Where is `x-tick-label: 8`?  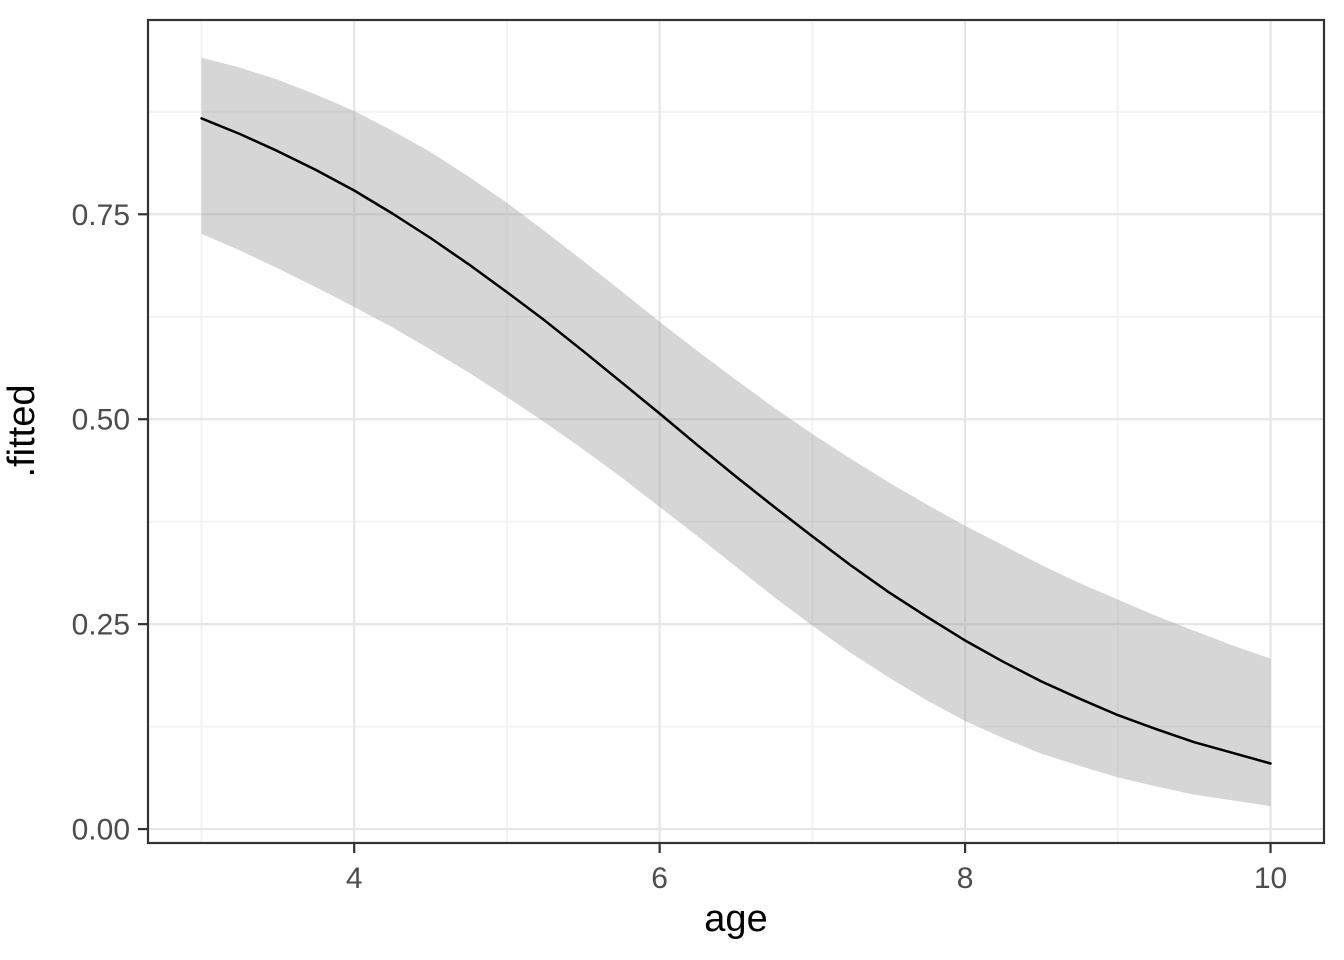
x-tick-label: 8 is located at coordinates (965, 878).